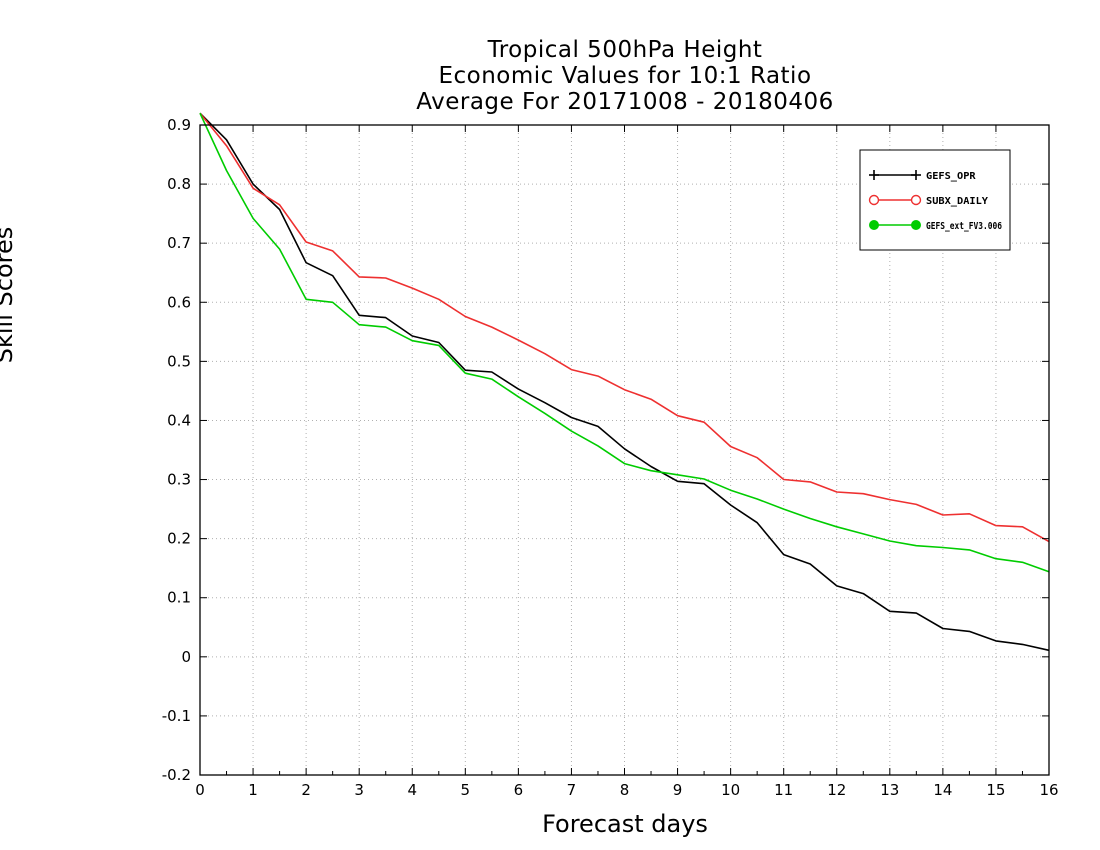 The height and width of the screenshot is (850, 1100). I want to click on legend-label-gefs-ext-fv3-006: GEFS_ext_FV3.006, so click(964, 226).